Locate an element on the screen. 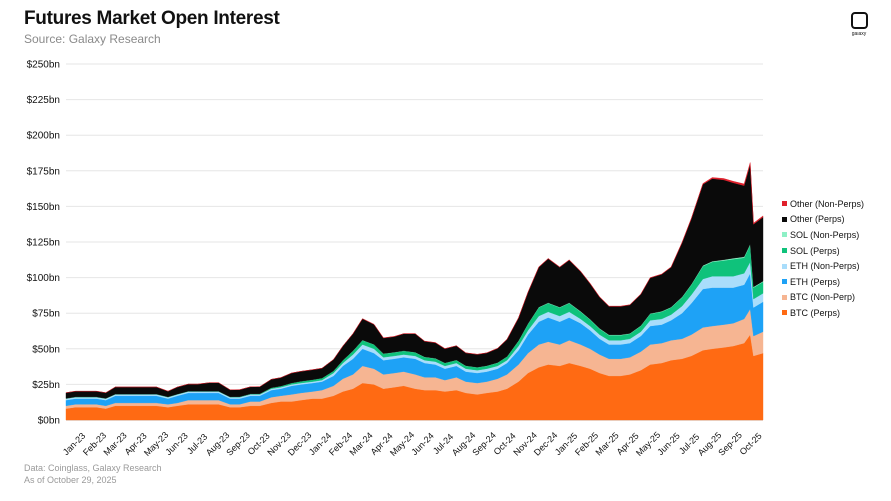 The height and width of the screenshot is (501, 891). legend-item-sol-non-perps: SOL (Non-Perps) is located at coordinates (823, 235).